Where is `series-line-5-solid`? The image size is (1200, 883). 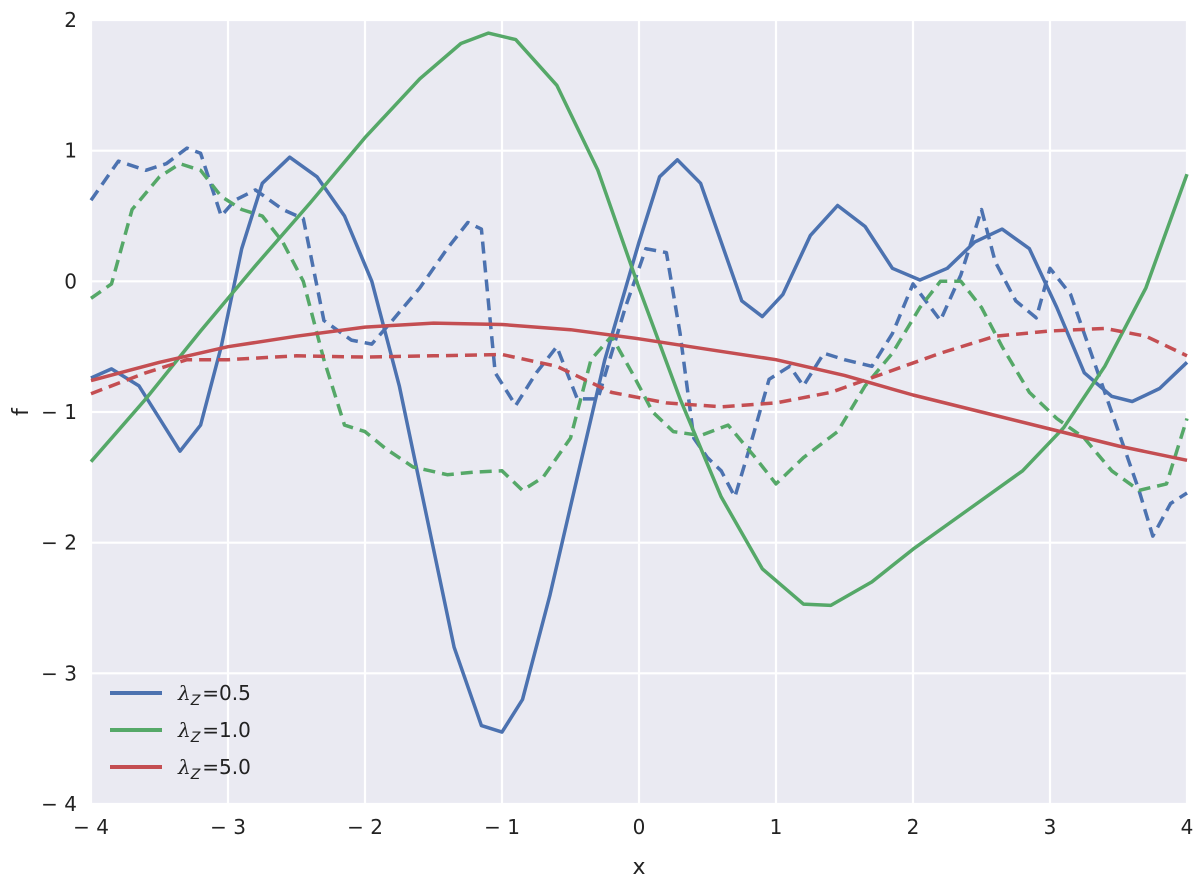 series-line-5-solid is located at coordinates (639, 392).